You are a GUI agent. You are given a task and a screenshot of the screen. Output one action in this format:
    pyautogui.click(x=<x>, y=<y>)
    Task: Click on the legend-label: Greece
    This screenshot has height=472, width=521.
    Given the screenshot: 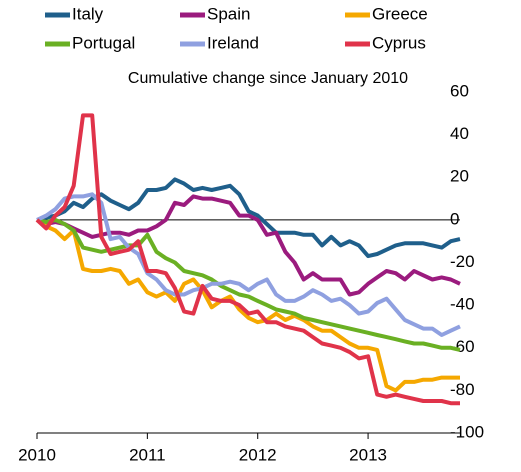 What is the action you would take?
    pyautogui.click(x=400, y=13)
    